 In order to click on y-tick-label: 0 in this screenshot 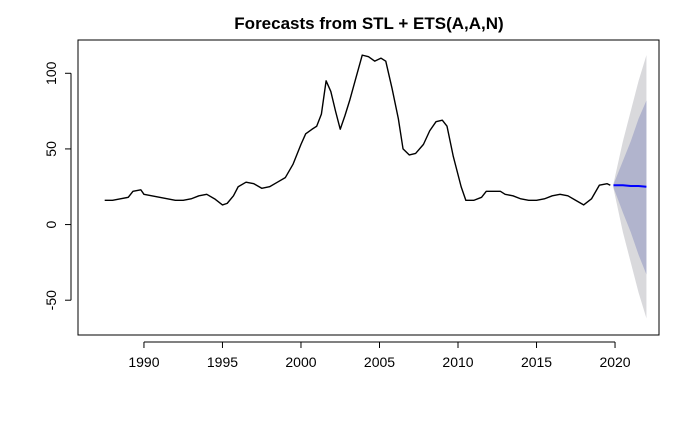, I will do `click(51, 224)`.